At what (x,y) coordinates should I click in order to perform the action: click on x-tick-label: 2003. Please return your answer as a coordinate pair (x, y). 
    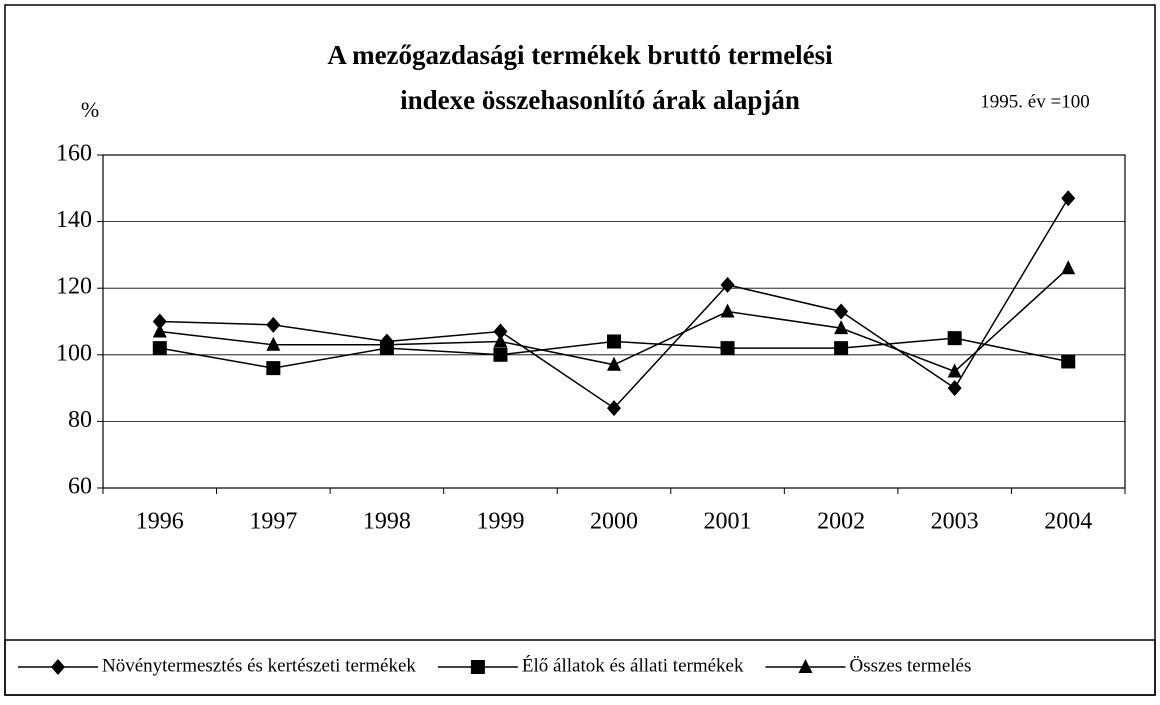
    Looking at the image, I should click on (955, 522).